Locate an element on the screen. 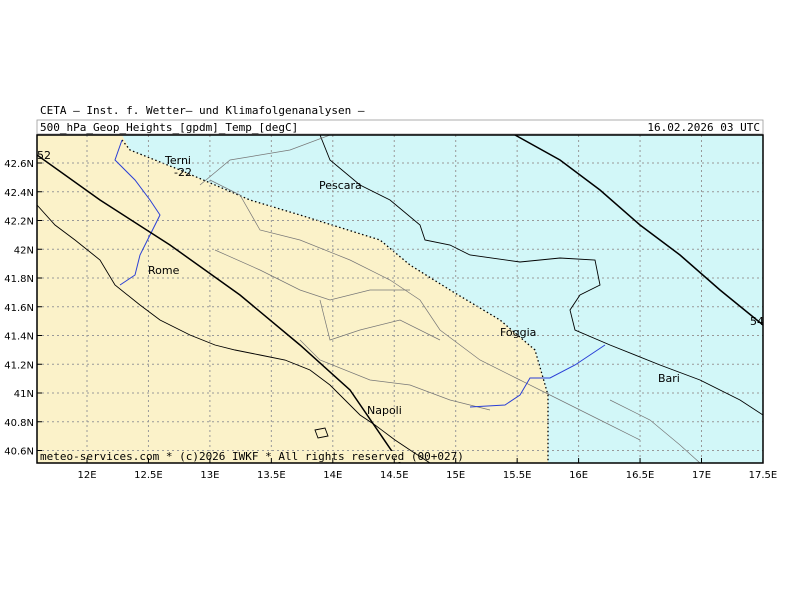 The height and width of the screenshot is (600, 800). contour-label: -22 is located at coordinates (183, 172).